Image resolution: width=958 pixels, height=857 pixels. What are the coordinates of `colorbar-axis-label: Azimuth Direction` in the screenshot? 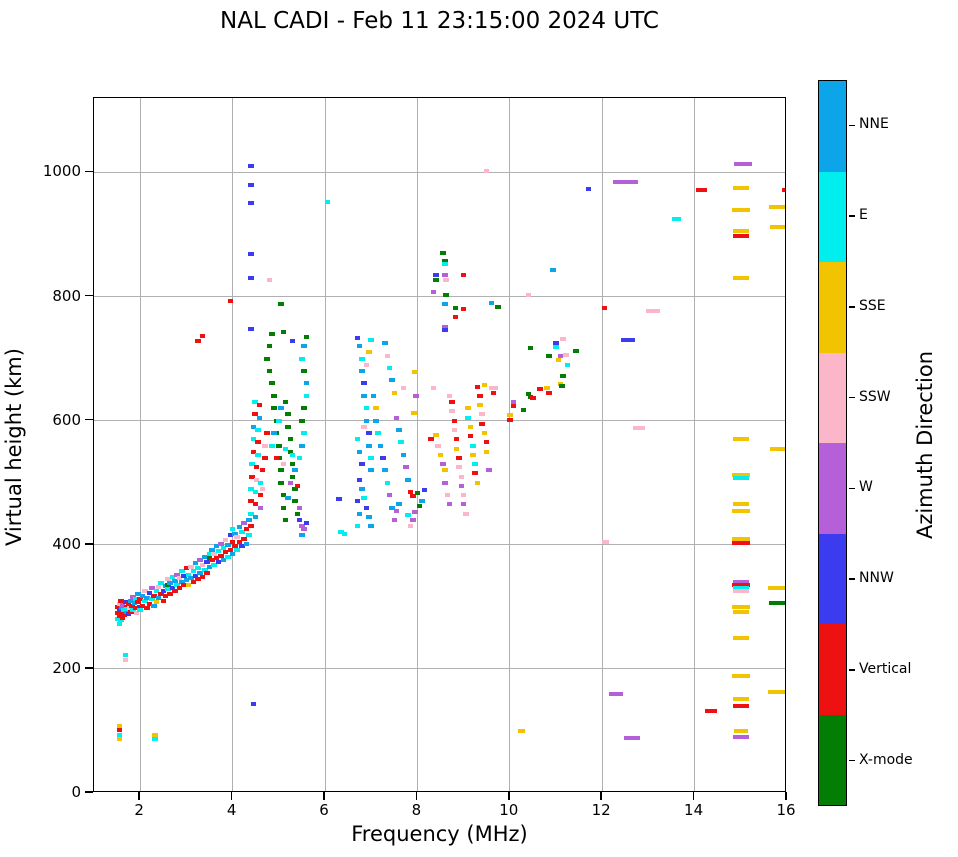 It's located at (925, 445).